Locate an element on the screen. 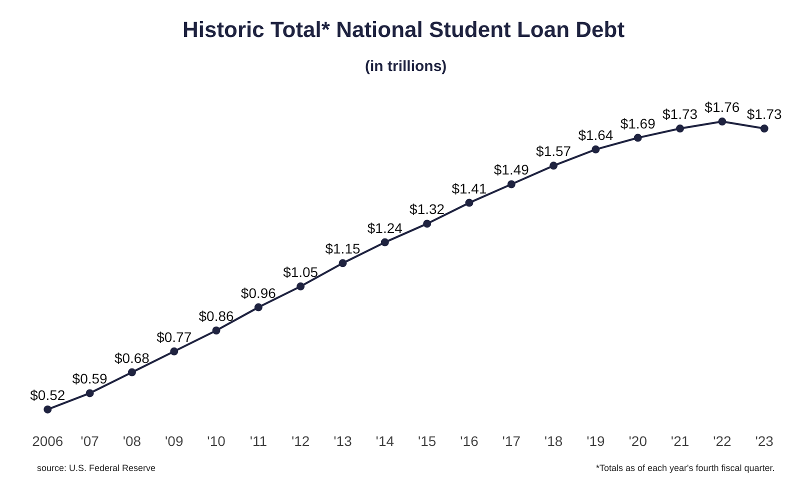  x-tick-label: '19 is located at coordinates (596, 441).